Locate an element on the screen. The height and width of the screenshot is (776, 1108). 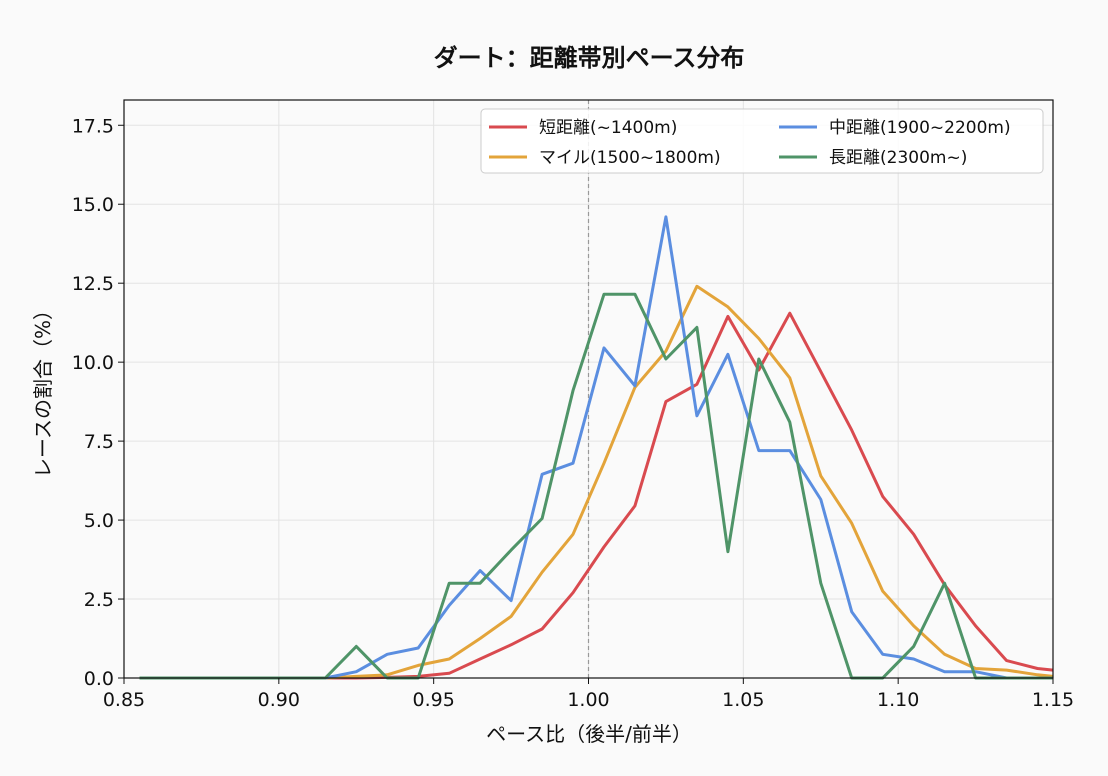
y-tick-label: 12.5 is located at coordinates (93, 284).